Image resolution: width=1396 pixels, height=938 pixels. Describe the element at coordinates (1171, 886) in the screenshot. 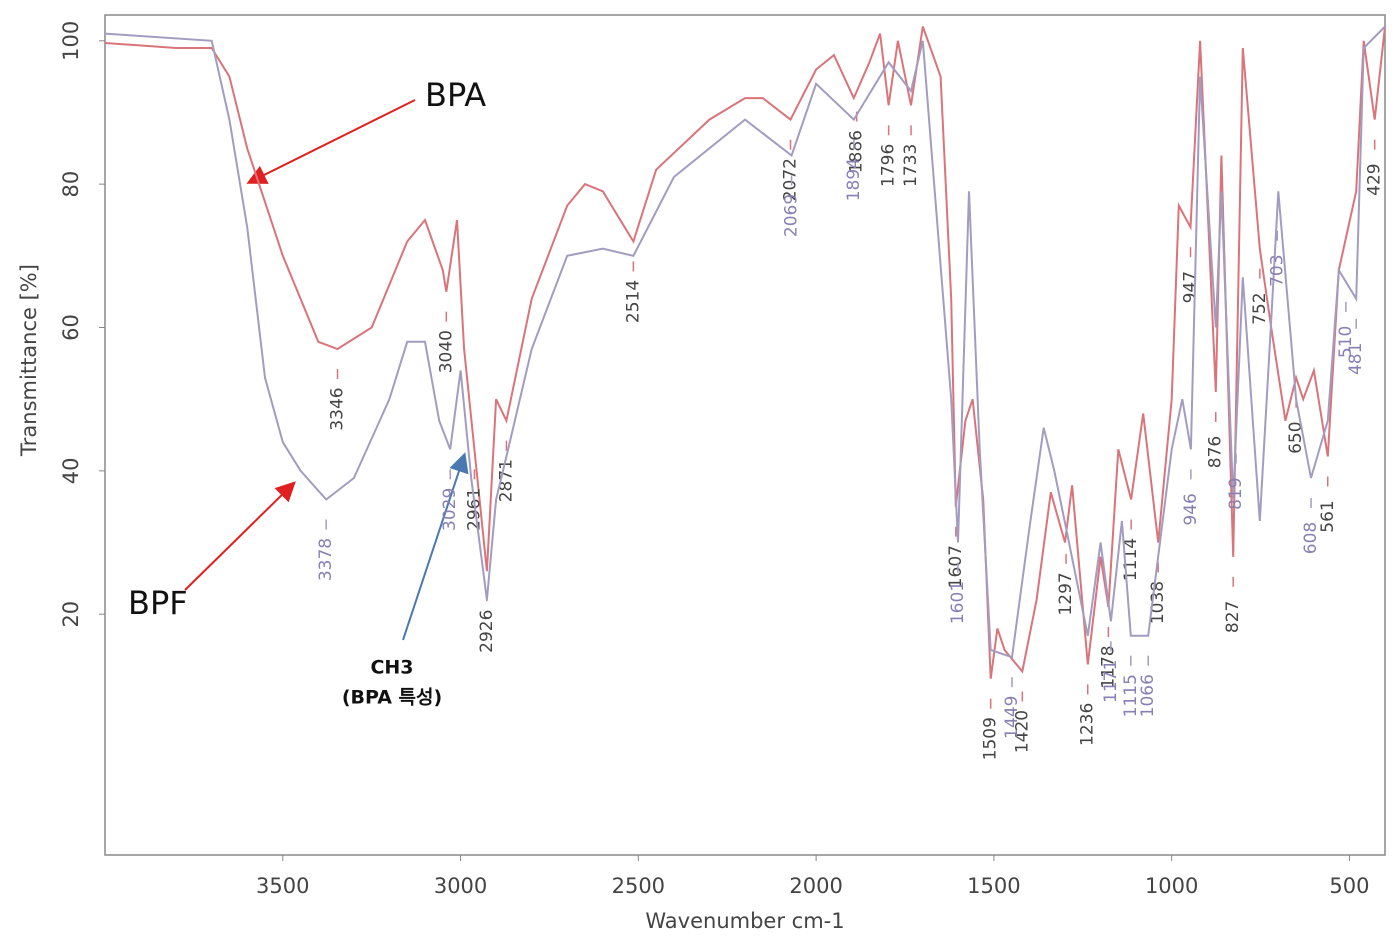

I see `x-tick-label: 1000` at that location.